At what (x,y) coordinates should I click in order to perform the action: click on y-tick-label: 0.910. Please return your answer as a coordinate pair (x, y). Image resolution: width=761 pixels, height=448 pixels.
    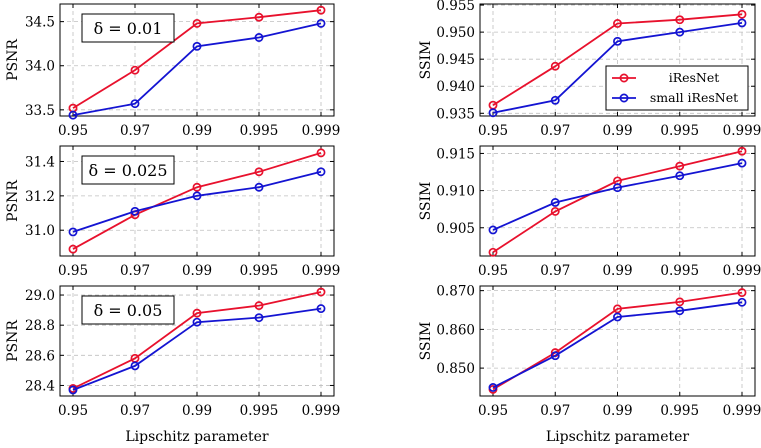
    Looking at the image, I should click on (455, 192).